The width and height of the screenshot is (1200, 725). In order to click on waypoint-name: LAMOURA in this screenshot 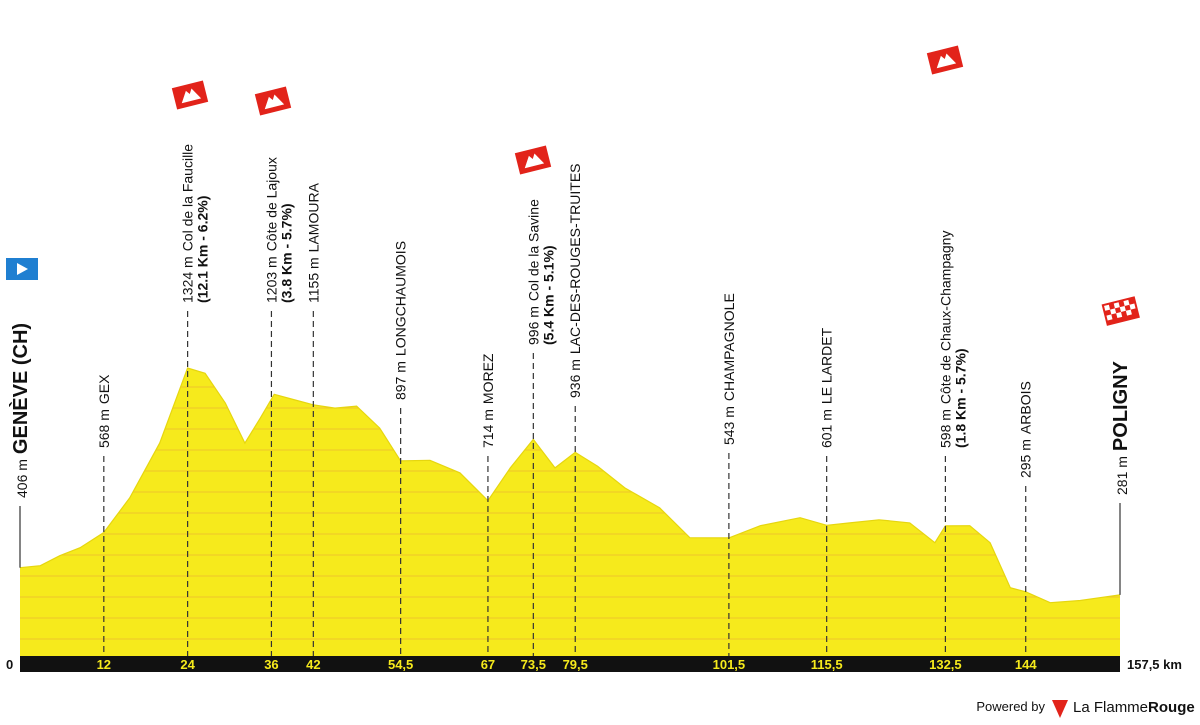, I will do `click(313, 217)`.